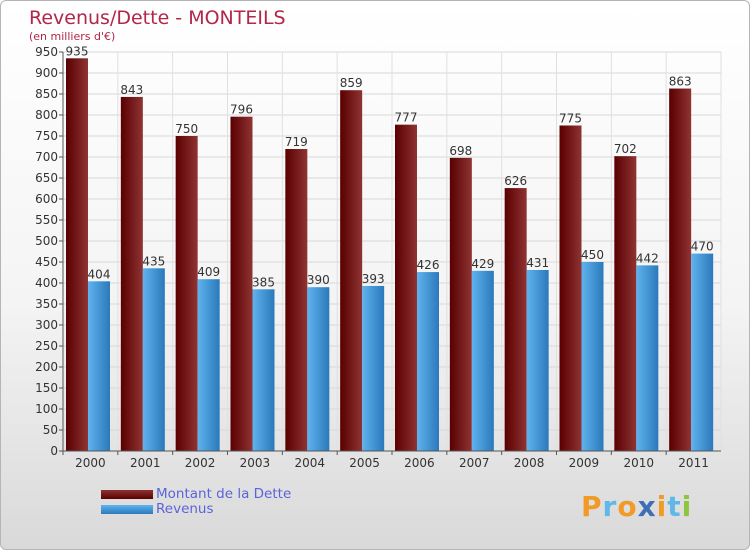  What do you see at coordinates (145, 463) in the screenshot?
I see `x-tick-label: 2001` at bounding box center [145, 463].